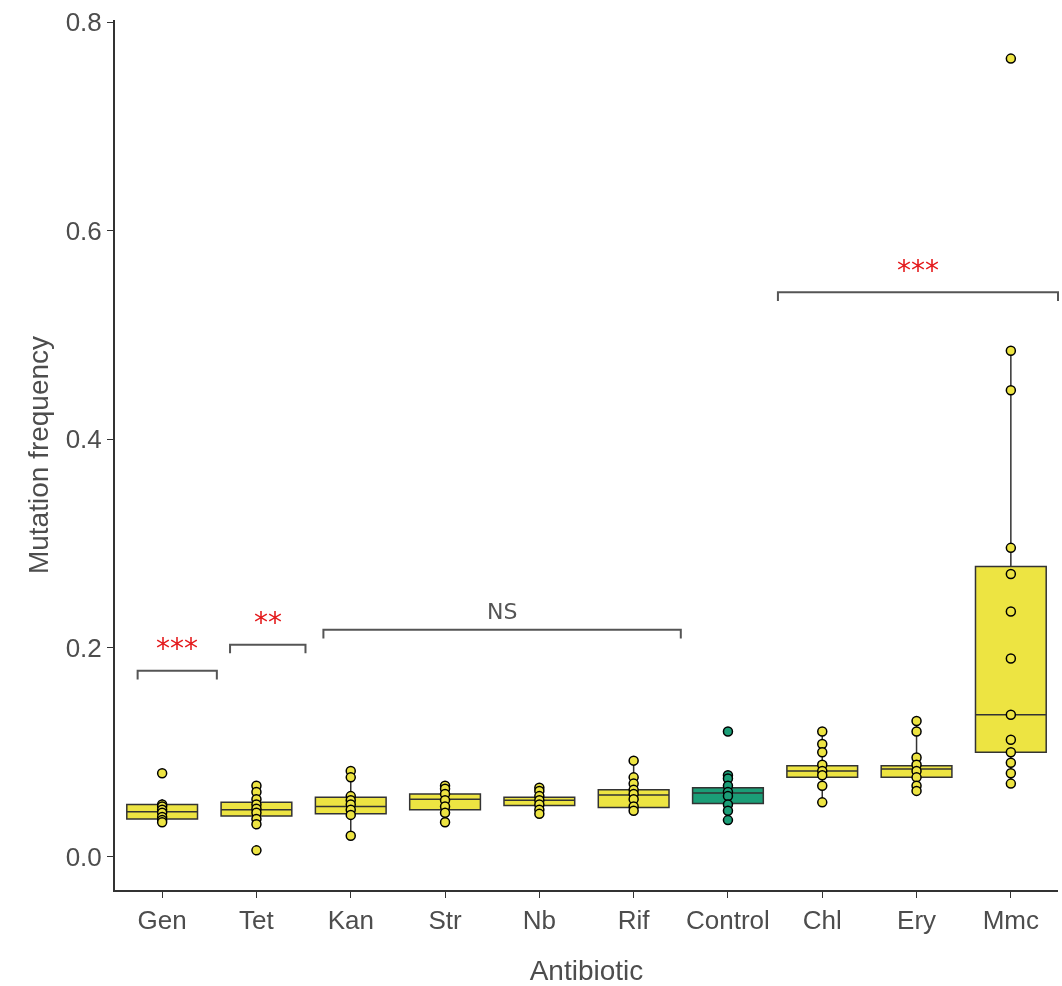  What do you see at coordinates (162, 920) in the screenshot?
I see `x-tick-label: Gen` at bounding box center [162, 920].